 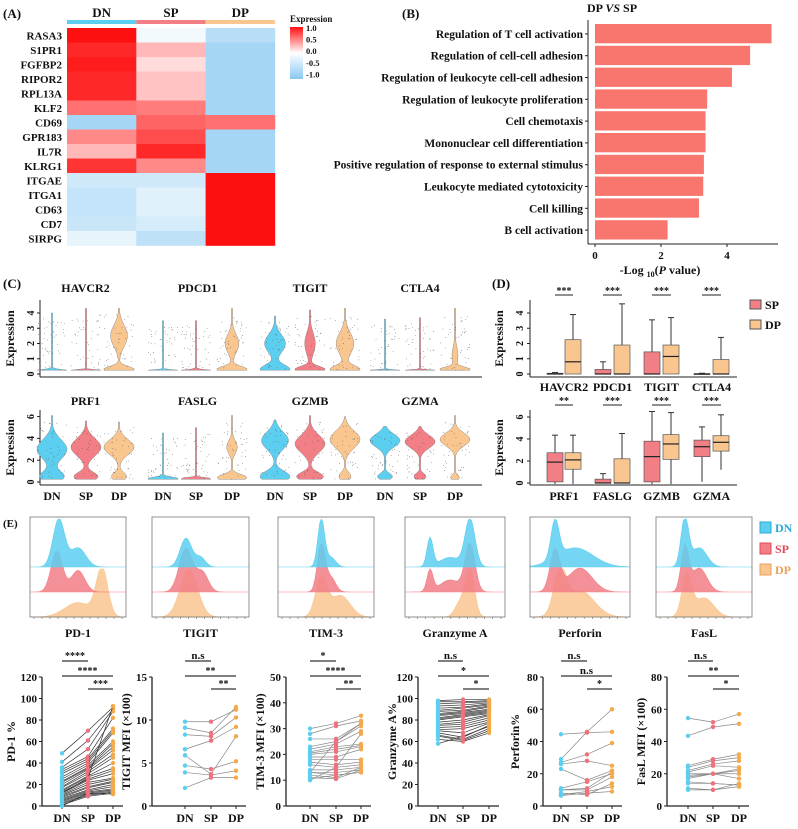 I want to click on x-tick-label: SP, so click(x=587, y=818).